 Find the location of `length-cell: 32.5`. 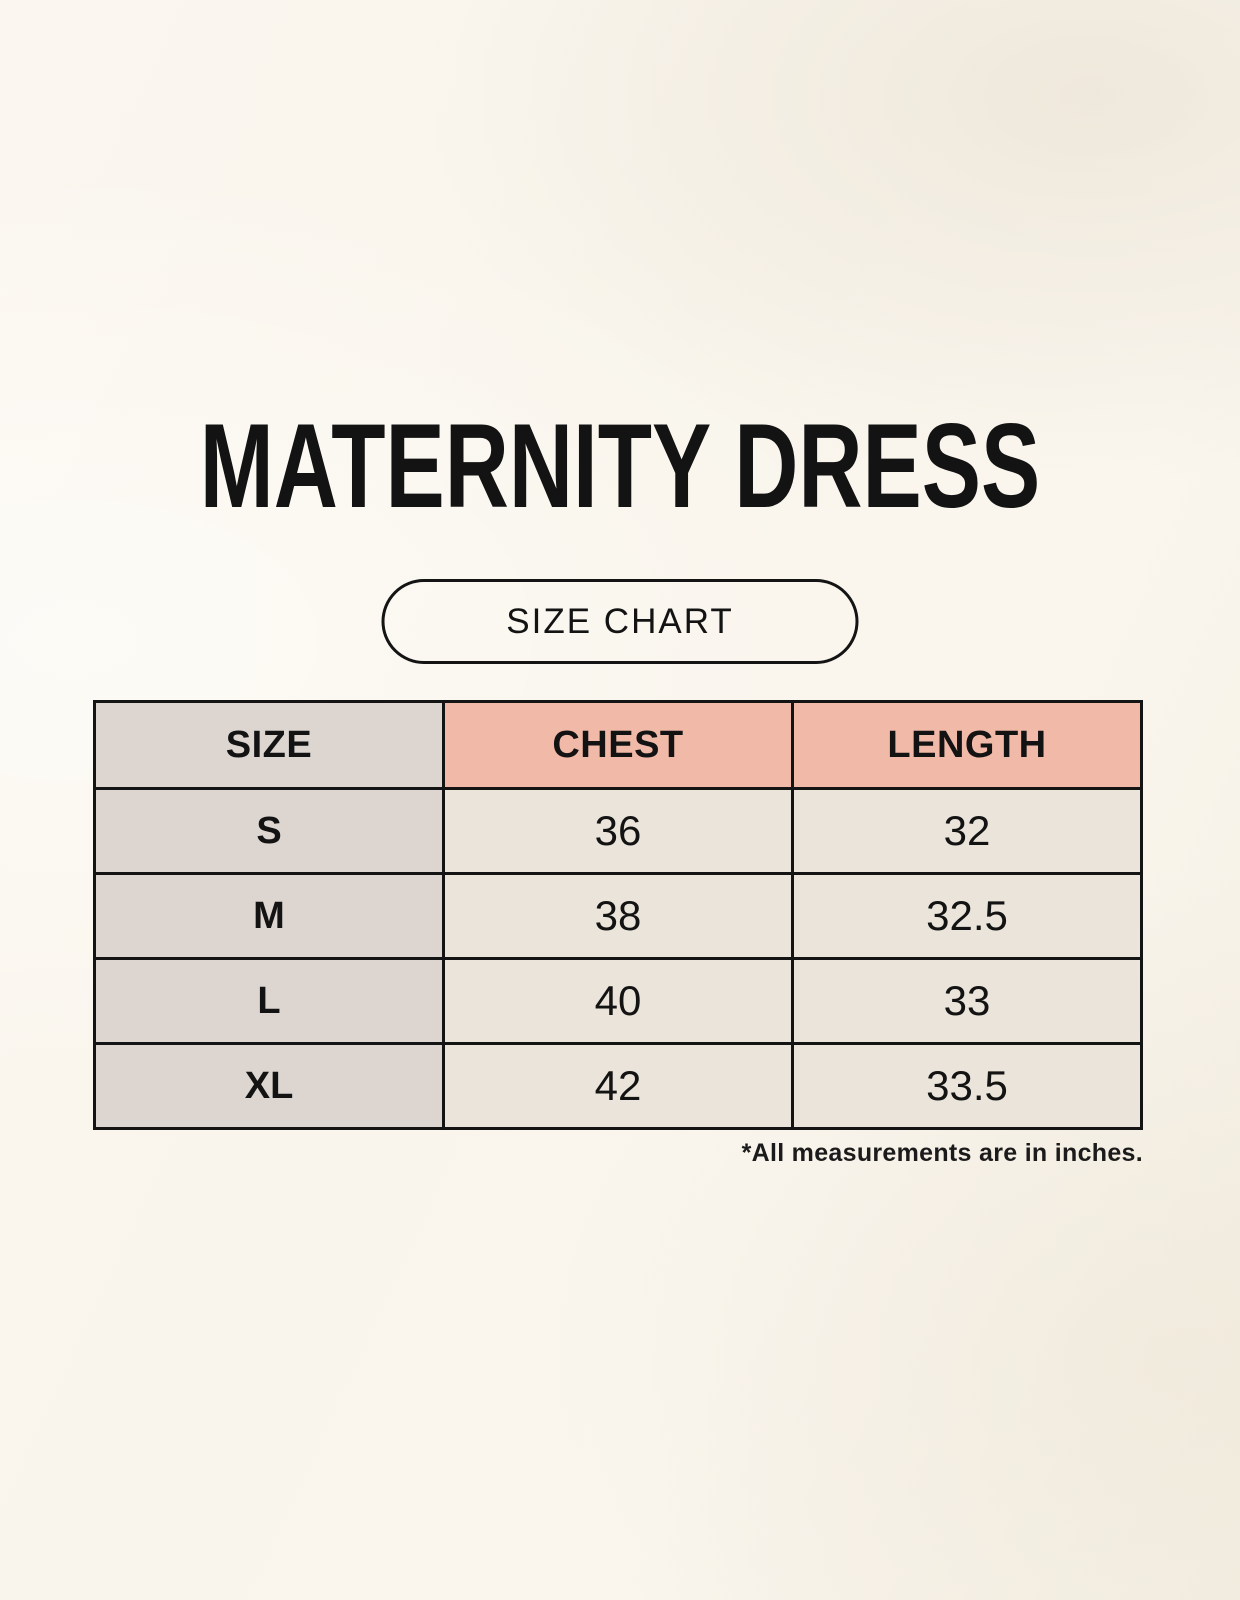

length-cell: 32.5 is located at coordinates (967, 916).